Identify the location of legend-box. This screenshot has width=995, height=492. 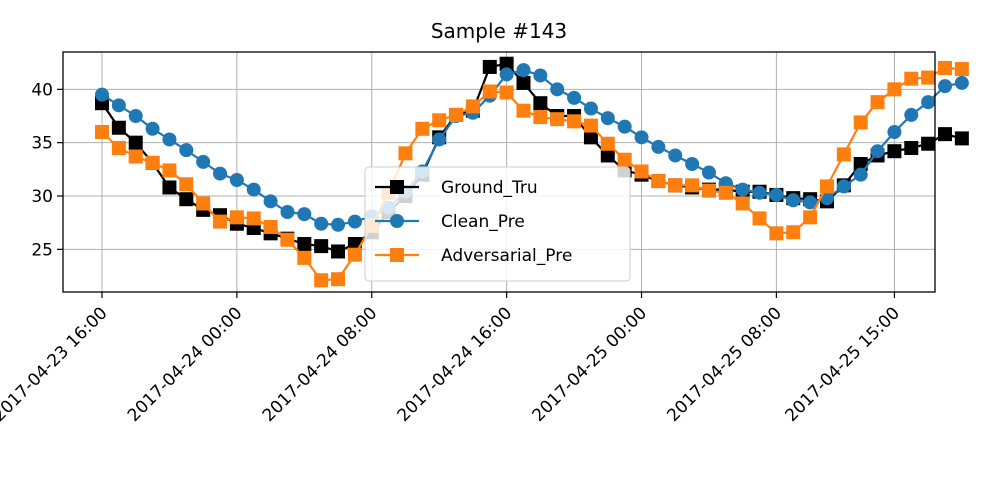
(497, 224).